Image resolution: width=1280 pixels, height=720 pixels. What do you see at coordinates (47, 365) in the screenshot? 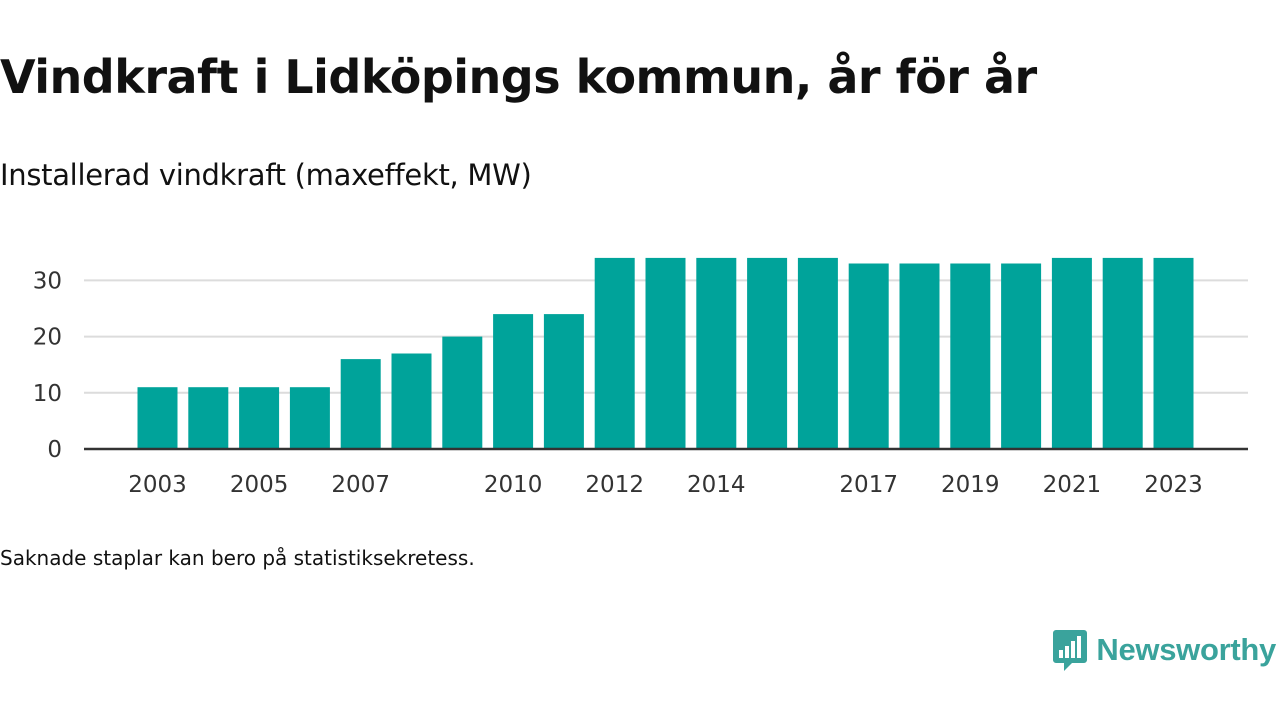
I see `y-axis-labels: 0 10 20 30` at bounding box center [47, 365].